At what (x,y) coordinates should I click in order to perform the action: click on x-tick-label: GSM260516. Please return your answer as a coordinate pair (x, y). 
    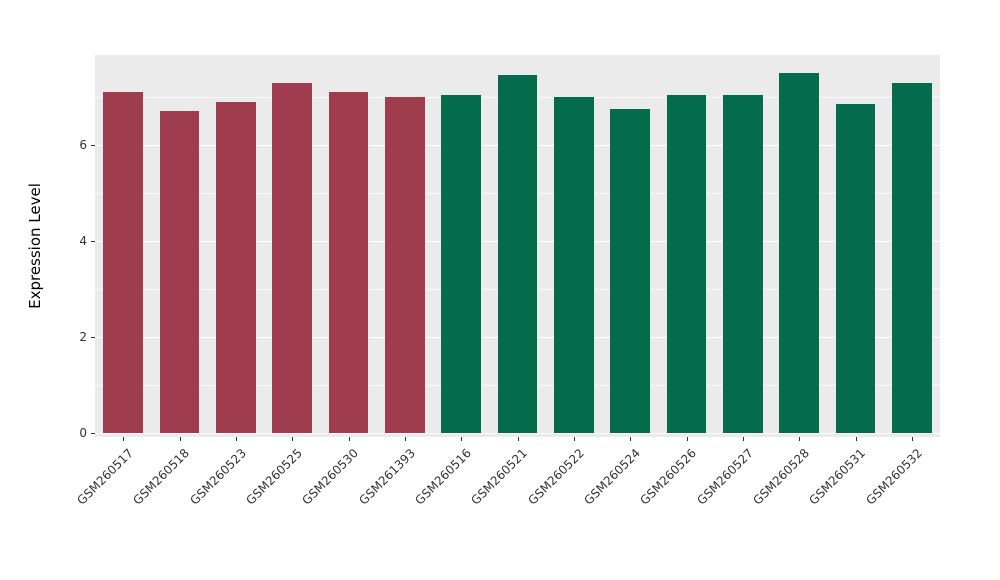
    Looking at the image, I should click on (443, 477).